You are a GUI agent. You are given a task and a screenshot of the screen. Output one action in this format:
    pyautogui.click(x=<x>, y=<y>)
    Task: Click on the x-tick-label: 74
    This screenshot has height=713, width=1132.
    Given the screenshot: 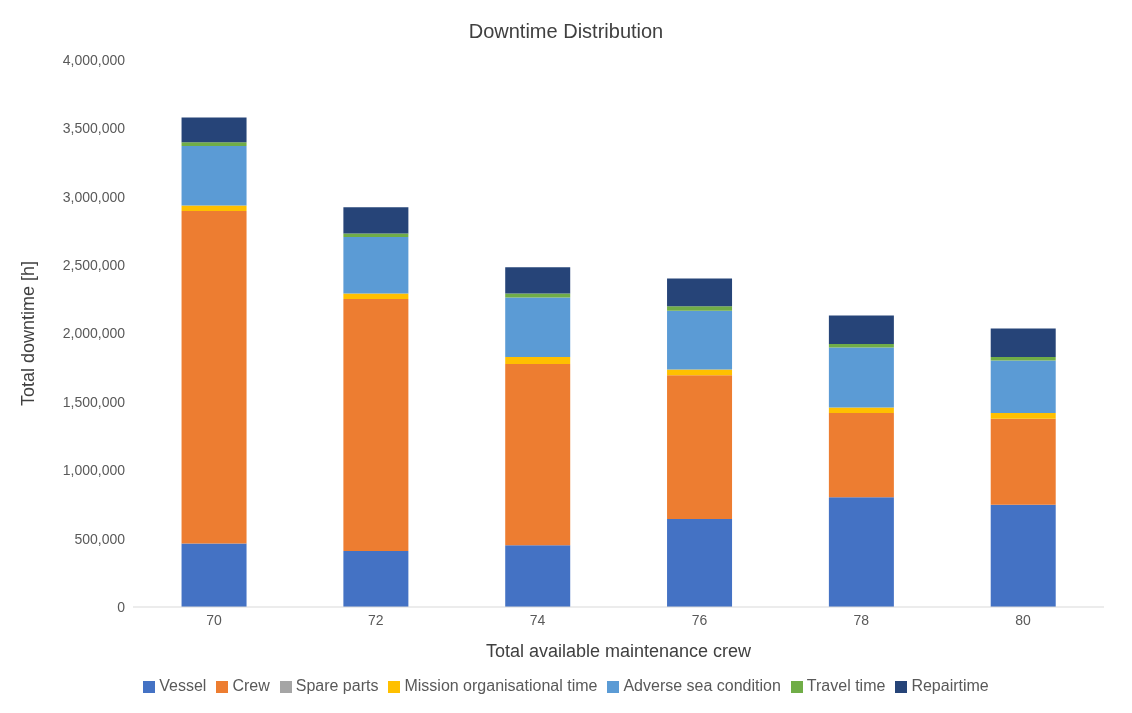 What is the action you would take?
    pyautogui.click(x=537, y=619)
    